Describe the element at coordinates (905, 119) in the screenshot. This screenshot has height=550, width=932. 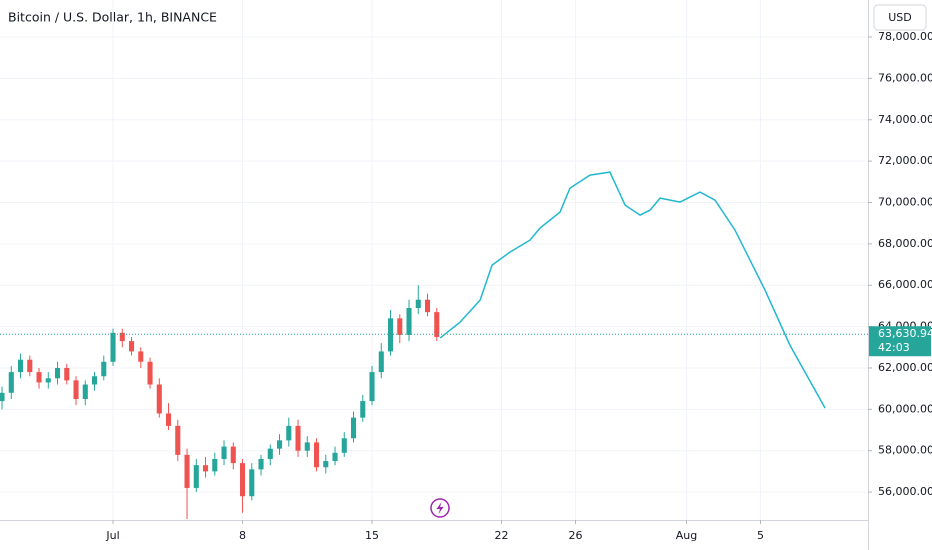
I see `y-tick-label: 74,000.00` at that location.